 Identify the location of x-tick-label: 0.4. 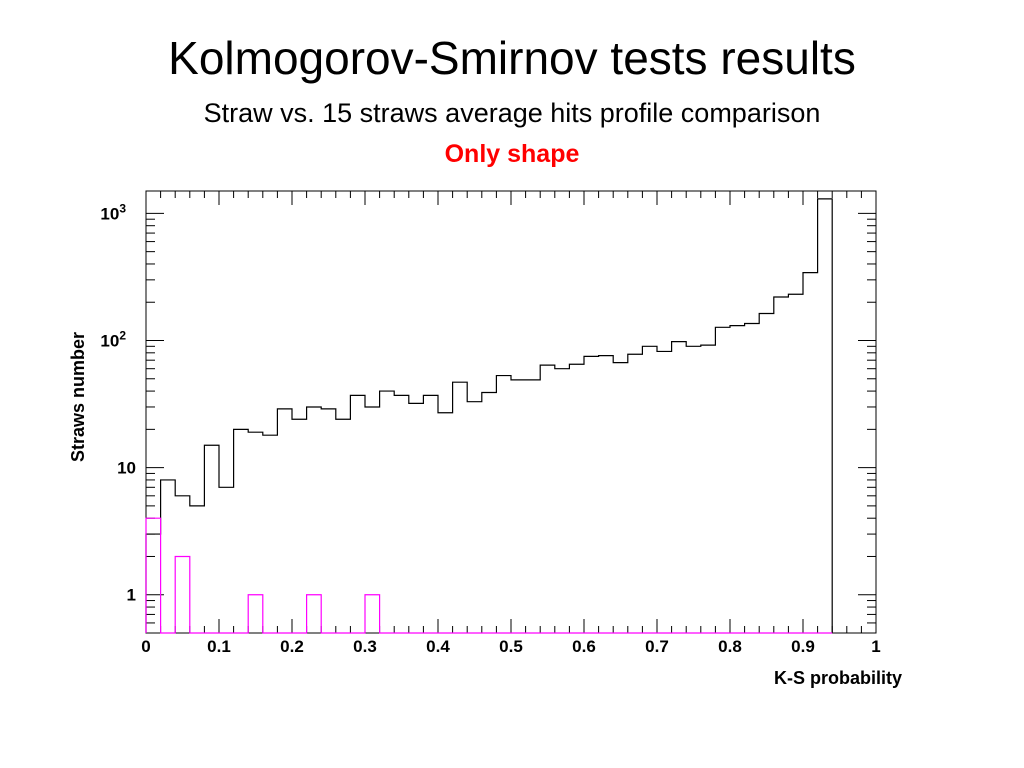
(438, 646).